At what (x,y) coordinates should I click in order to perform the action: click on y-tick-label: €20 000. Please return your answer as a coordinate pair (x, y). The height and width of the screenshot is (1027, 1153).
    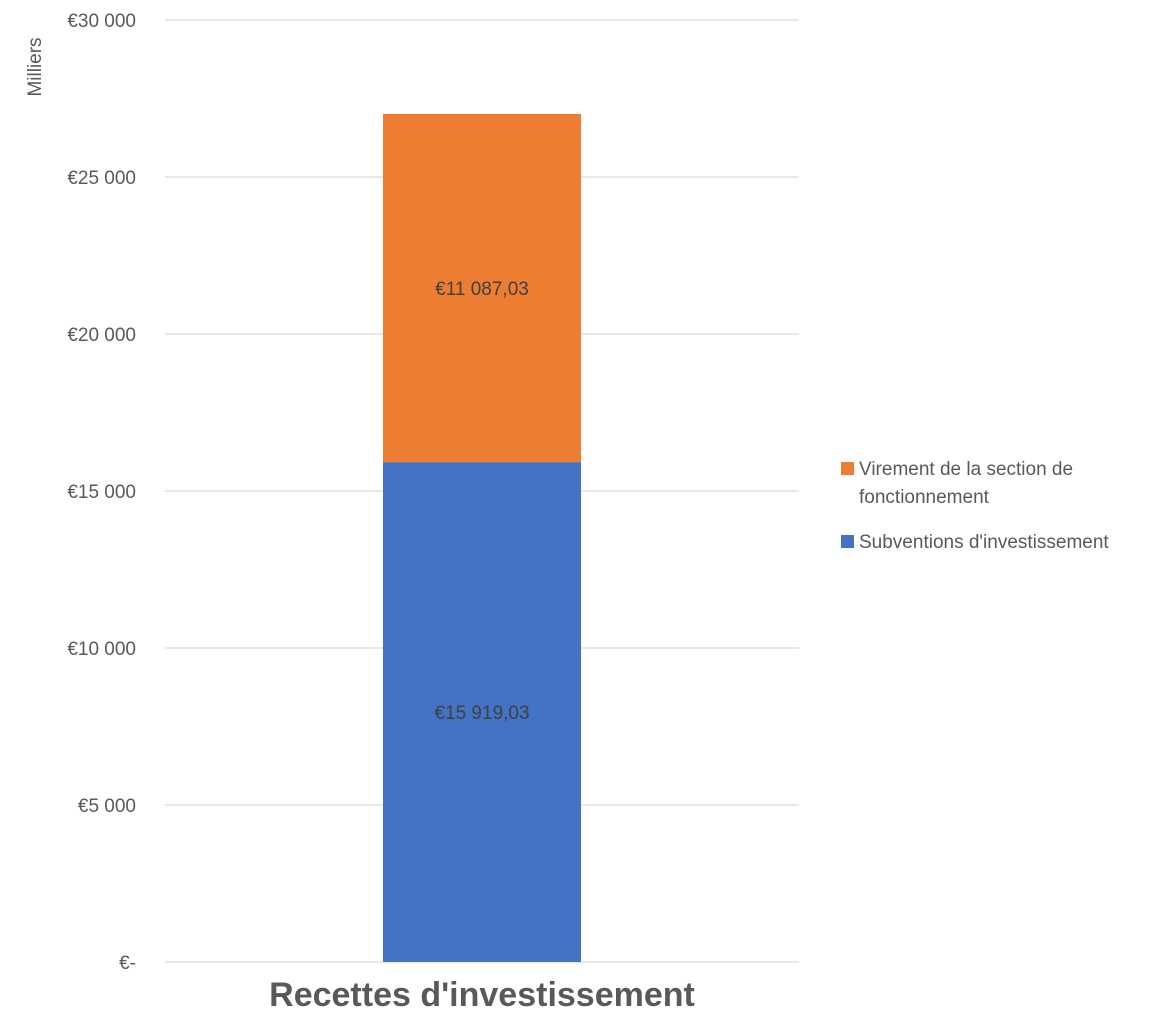
    Looking at the image, I should click on (101, 335).